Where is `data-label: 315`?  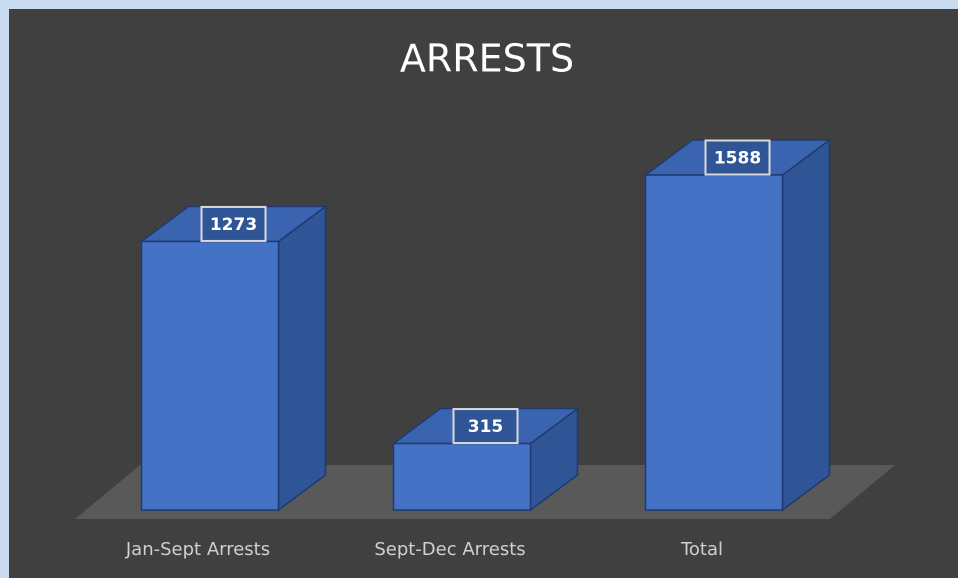
data-label: 315 is located at coordinates (486, 427).